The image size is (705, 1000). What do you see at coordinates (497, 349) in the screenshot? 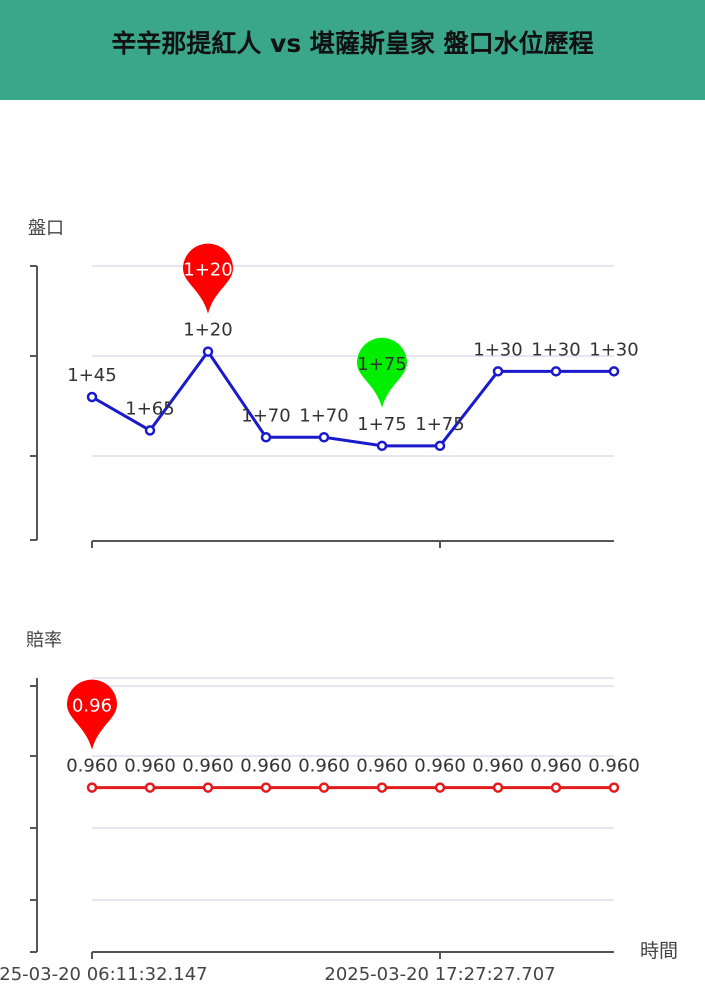
I see `chart1-data-label-7: 1+30` at bounding box center [497, 349].